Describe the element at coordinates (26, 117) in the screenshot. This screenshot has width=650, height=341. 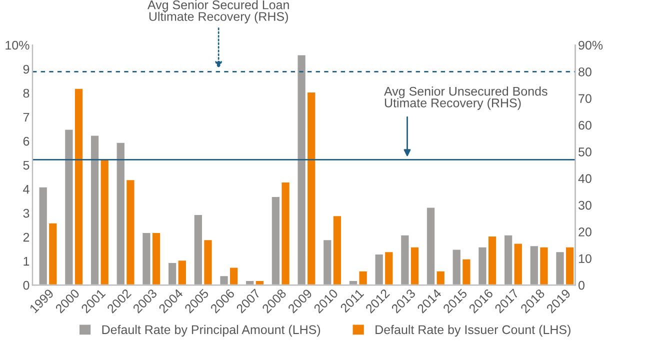
I see `y-tick-label: 7` at that location.